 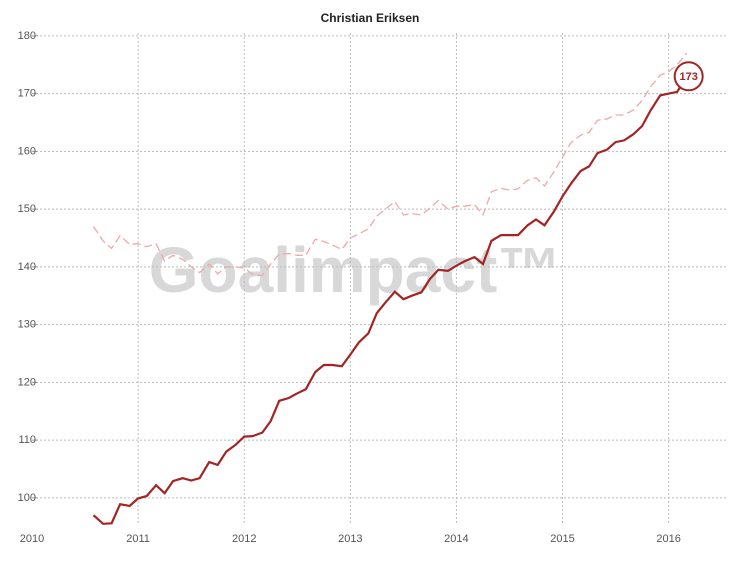 What do you see at coordinates (370, 18) in the screenshot?
I see `chart-title: Christian Eriksen` at bounding box center [370, 18].